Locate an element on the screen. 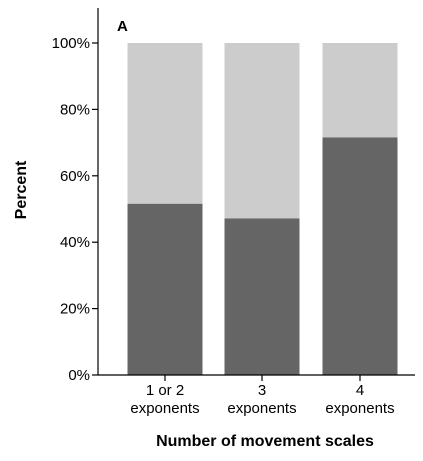  x-tick-label: 4 exponents is located at coordinates (359, 399).